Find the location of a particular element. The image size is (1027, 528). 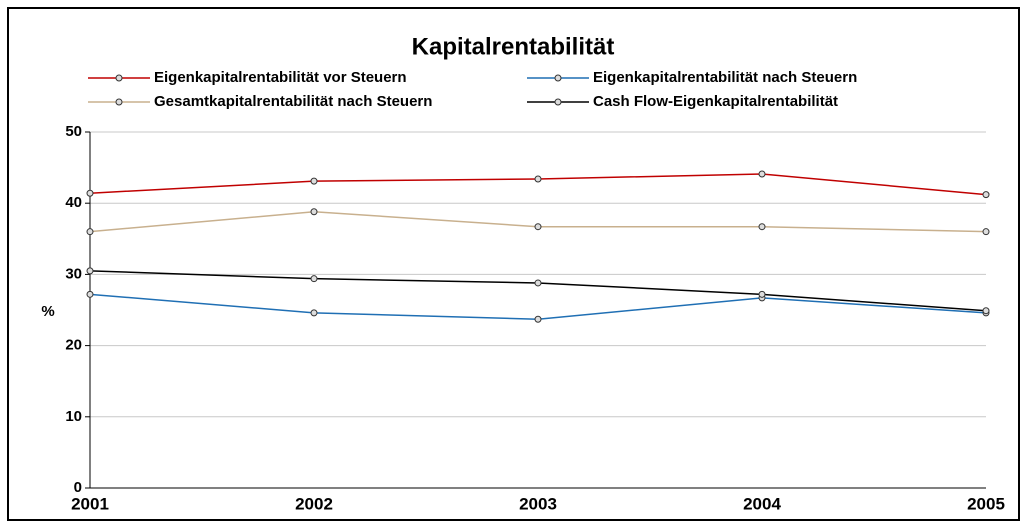

y-tick-label: 30 is located at coordinates (73, 273).